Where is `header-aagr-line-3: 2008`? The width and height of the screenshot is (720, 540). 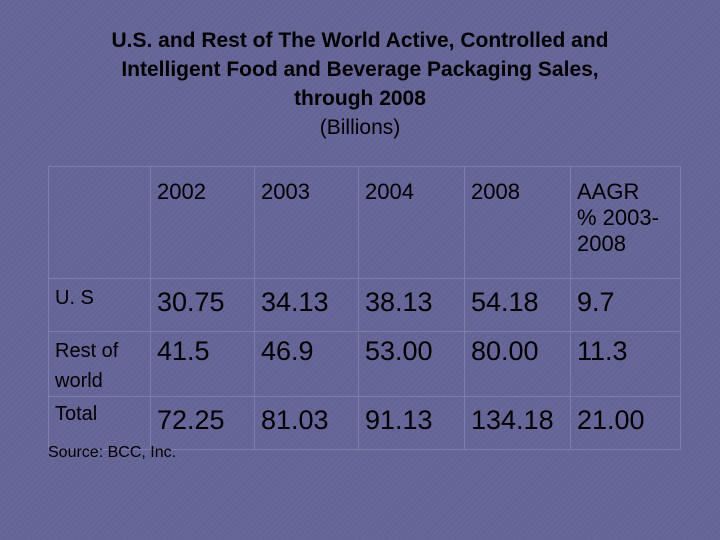
header-aagr-line-3: 2008 is located at coordinates (601, 243).